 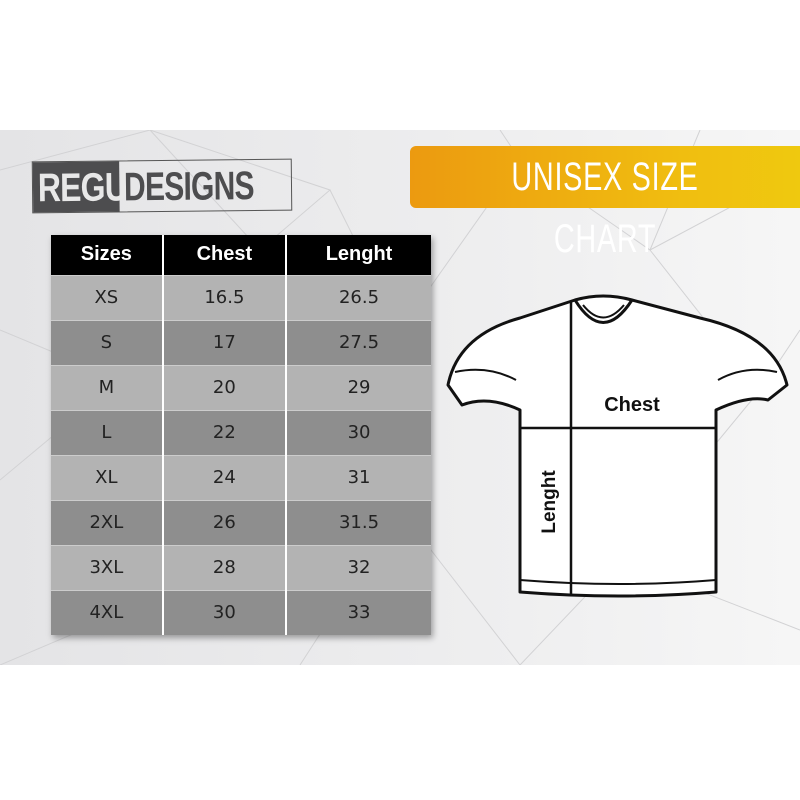 I want to click on table-row: 3XL 28 32, so click(x=241, y=567).